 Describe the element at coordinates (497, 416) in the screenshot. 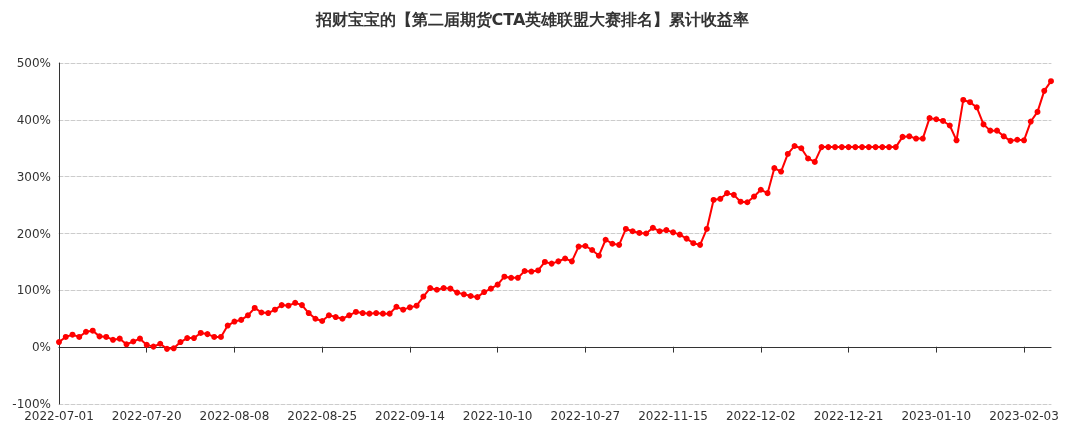

I see `x-tick-label: 2022-10-10` at that location.